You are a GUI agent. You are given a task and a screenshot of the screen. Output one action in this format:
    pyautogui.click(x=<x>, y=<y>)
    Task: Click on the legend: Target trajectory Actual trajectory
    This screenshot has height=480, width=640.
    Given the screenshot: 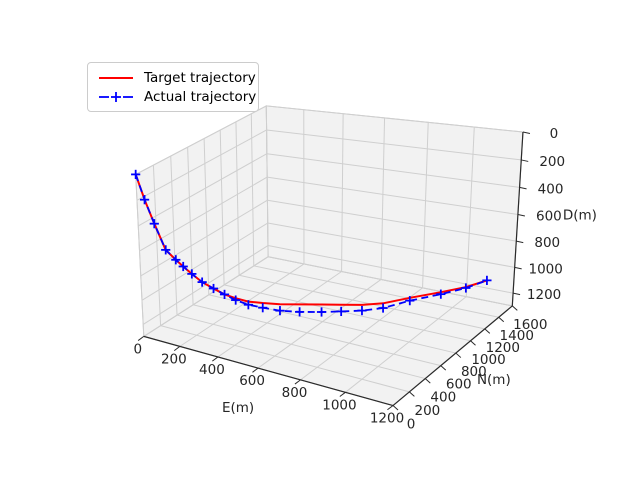 What is the action you would take?
    pyautogui.click(x=173, y=87)
    